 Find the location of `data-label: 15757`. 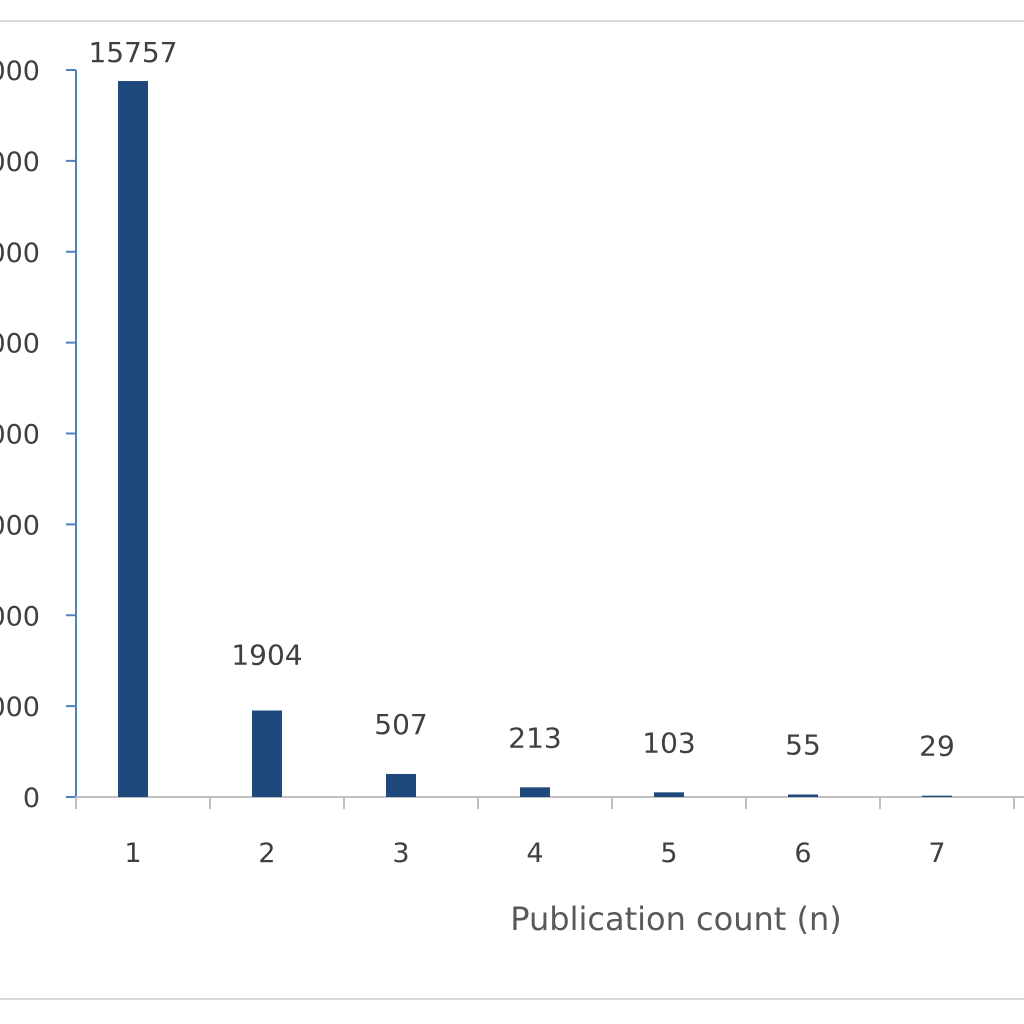

data-label: 15757 is located at coordinates (132, 52).